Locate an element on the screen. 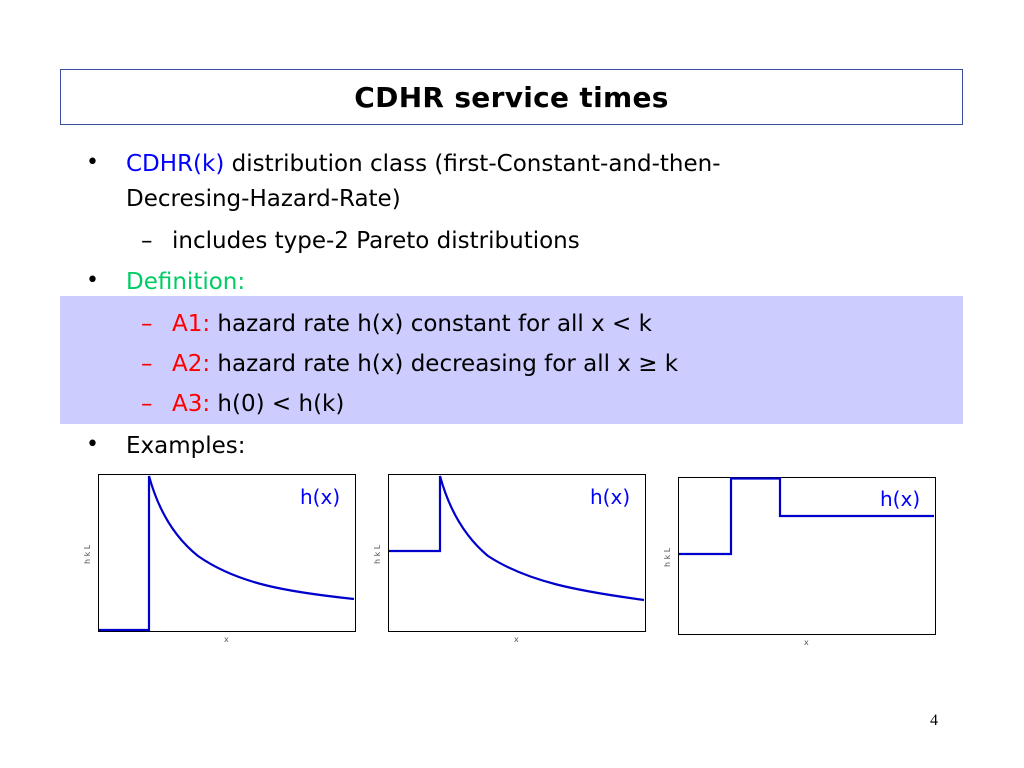  cdhr-term: CDHR(k) is located at coordinates (175, 164).